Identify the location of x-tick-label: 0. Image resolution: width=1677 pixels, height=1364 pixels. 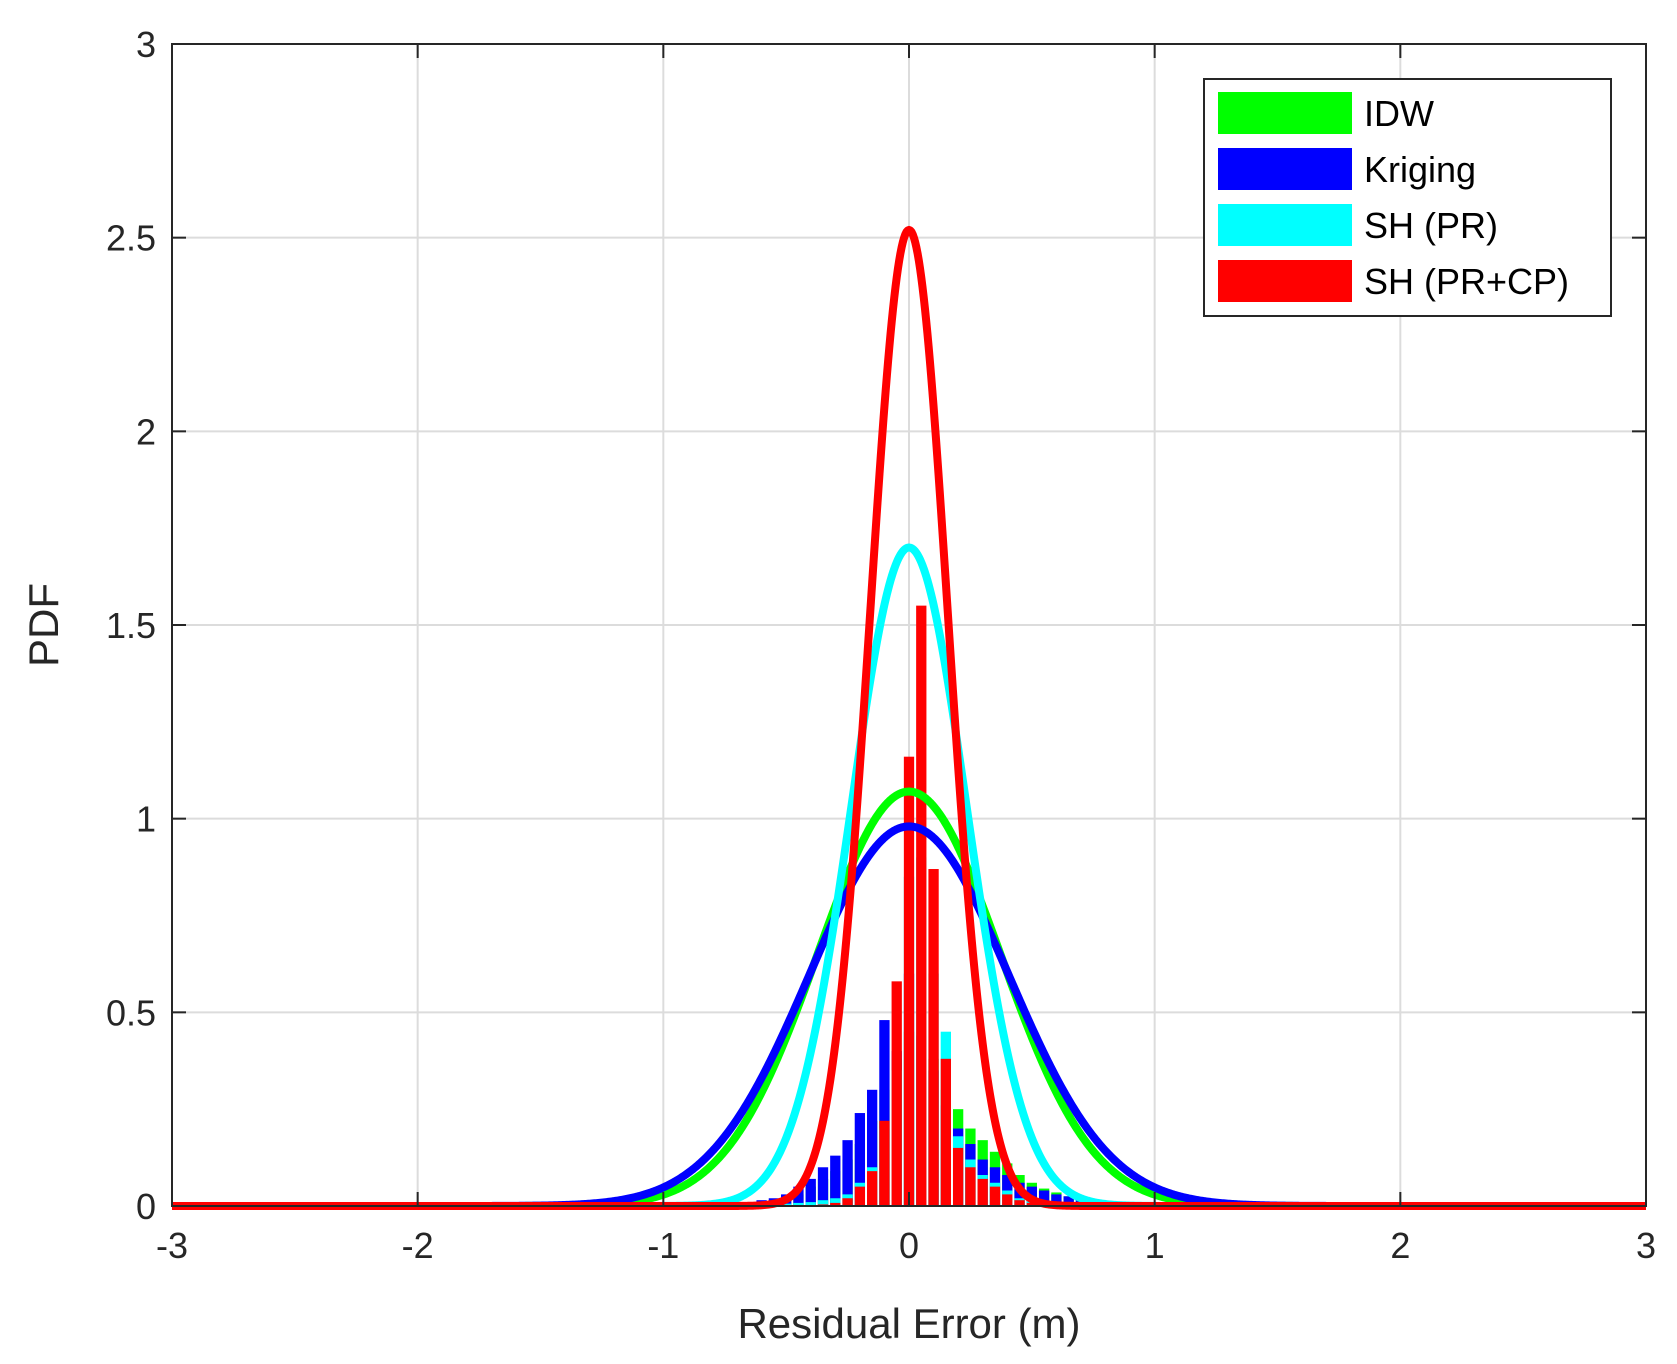
(909, 1245).